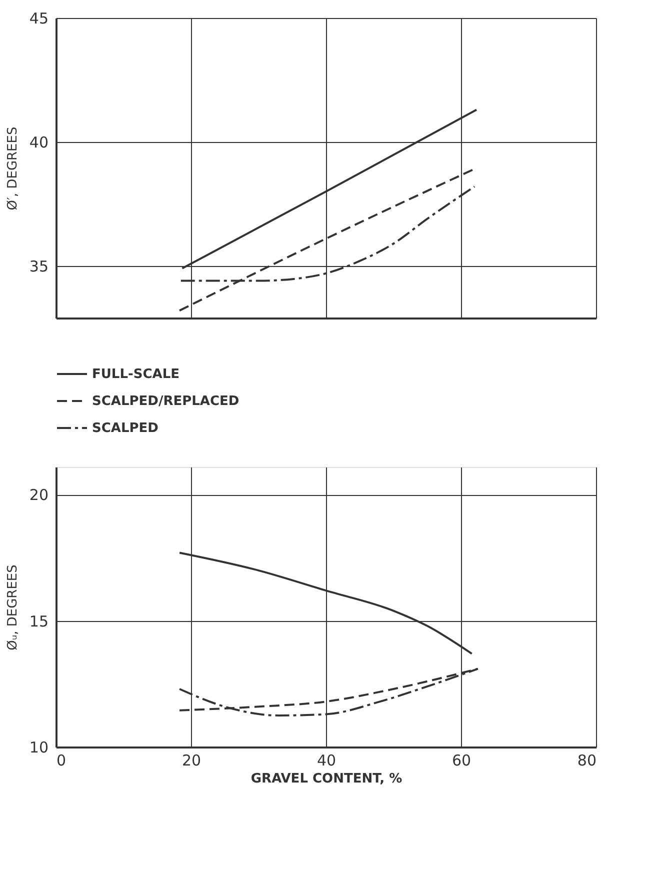 This screenshot has height=891, width=650. I want to click on x-tick-label: 40, so click(326, 761).